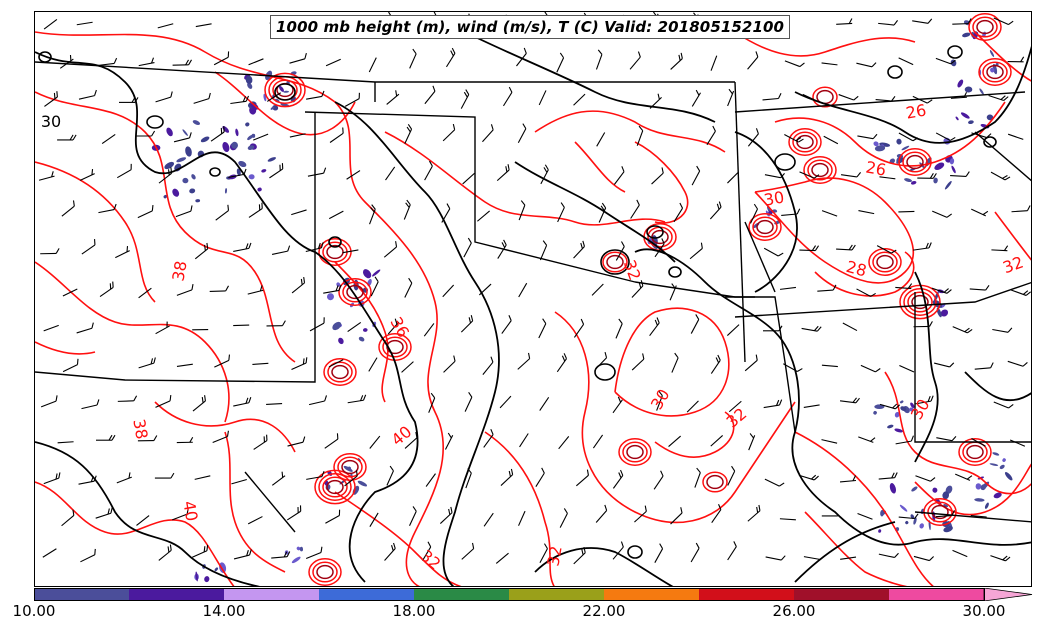 This screenshot has height=633, width=1041. I want to click on temperature-contour-label: 26, so click(915, 111).